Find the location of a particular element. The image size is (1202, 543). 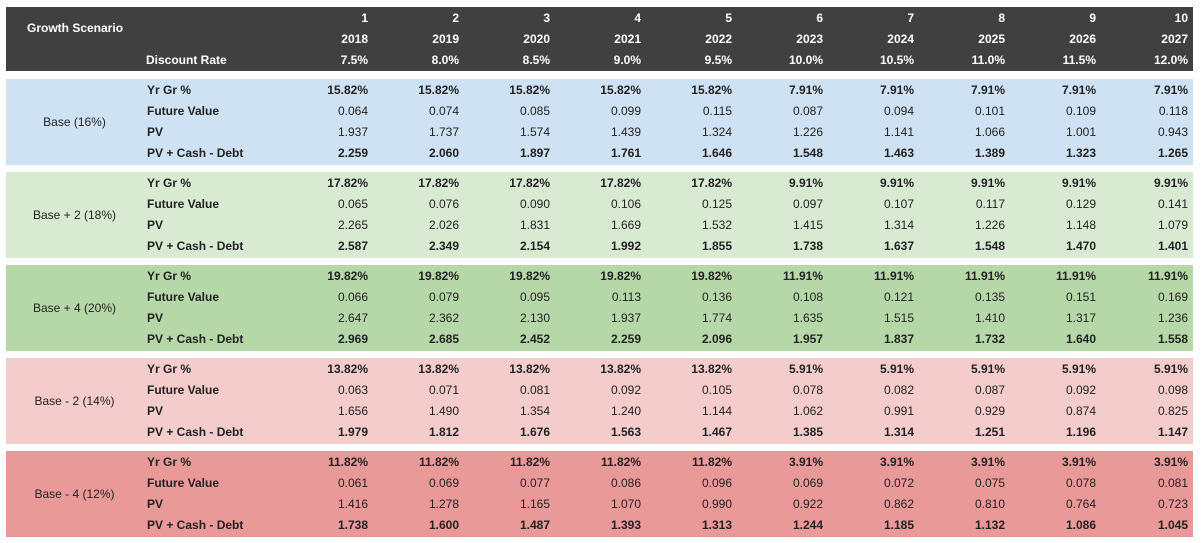

pv-cell: 2.647 is located at coordinates (352, 318).